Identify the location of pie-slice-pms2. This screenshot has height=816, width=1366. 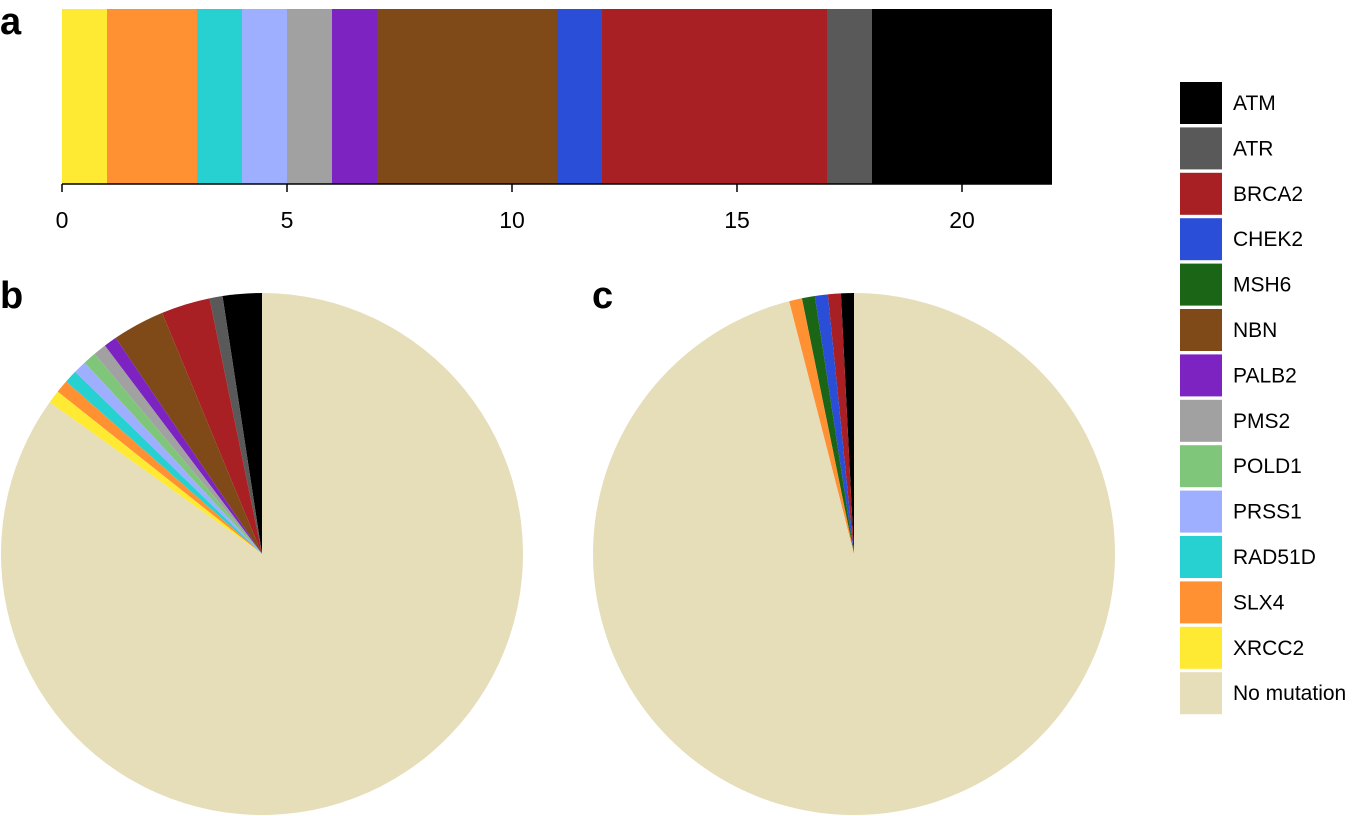
(178, 449).